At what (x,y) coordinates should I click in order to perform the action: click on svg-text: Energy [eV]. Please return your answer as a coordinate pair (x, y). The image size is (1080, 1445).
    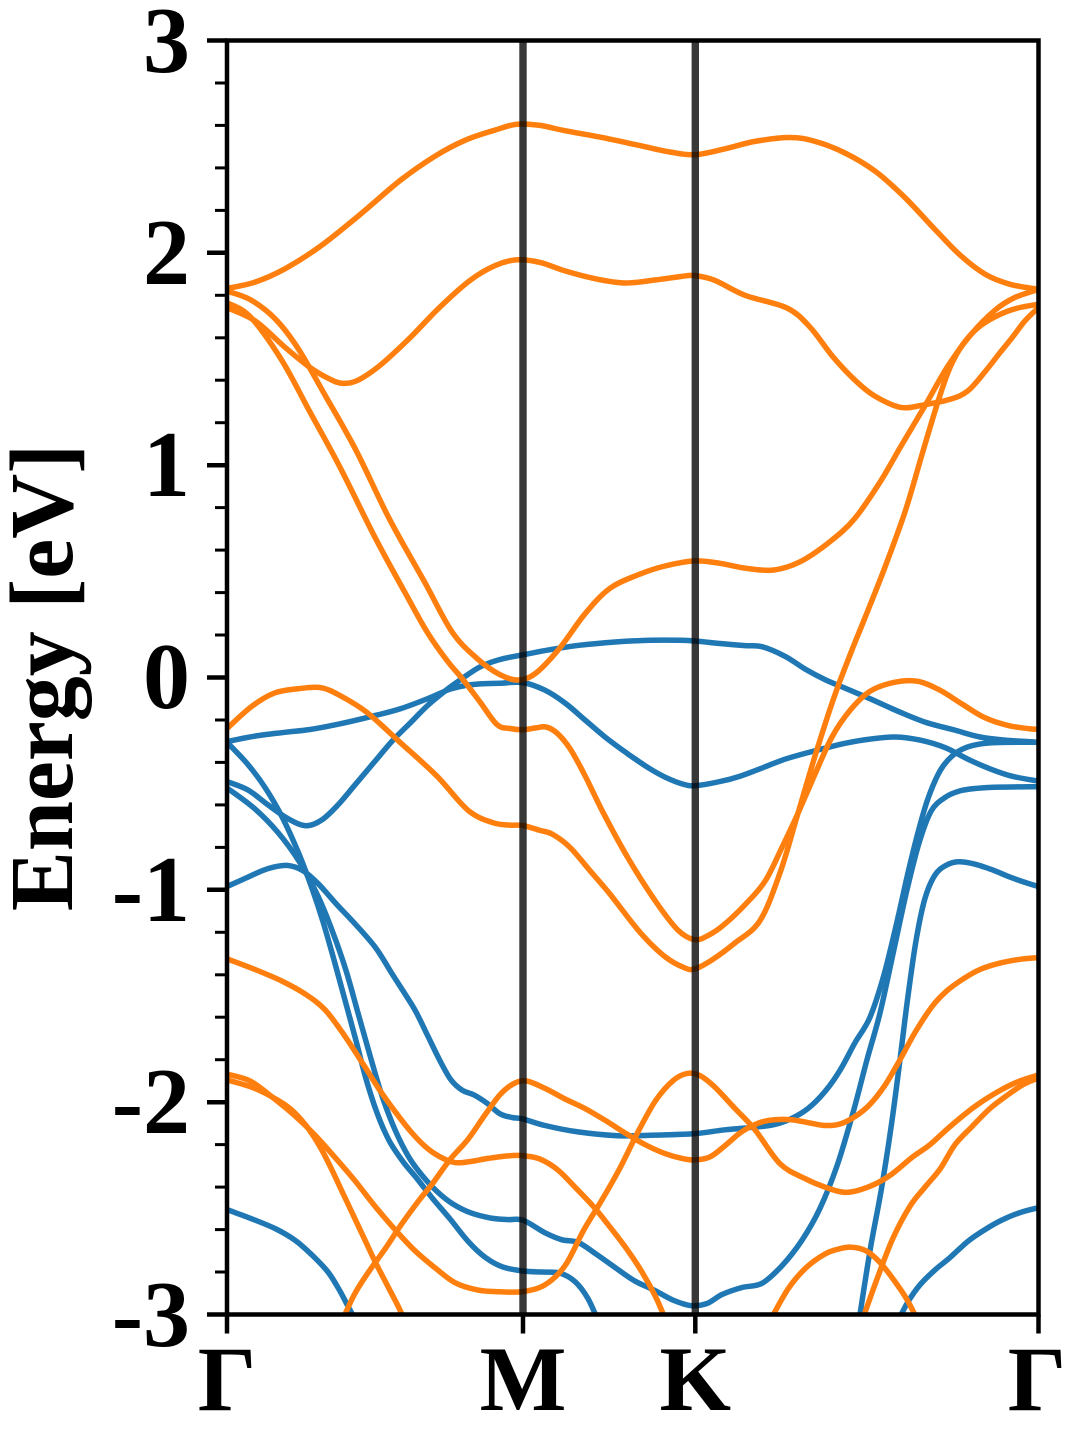
    Looking at the image, I should click on (46, 677).